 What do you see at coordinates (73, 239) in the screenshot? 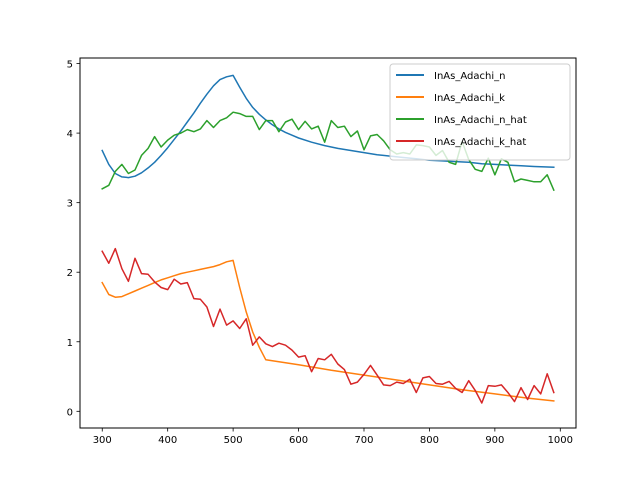
I see `y-axis: 0 1 2 3 4 5` at bounding box center [73, 239].